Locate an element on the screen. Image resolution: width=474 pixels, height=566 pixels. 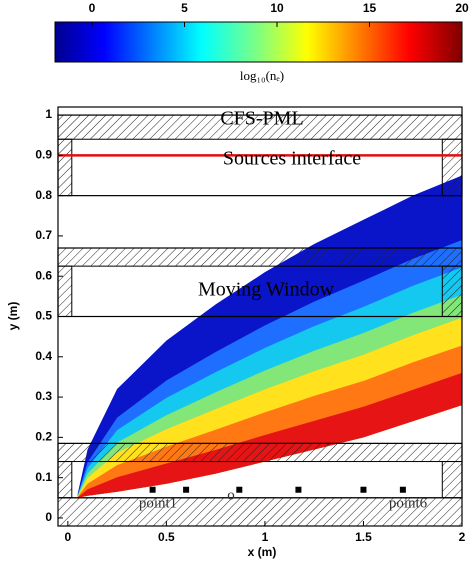
y-axis-label: y (m) is located at coordinates (13, 316).